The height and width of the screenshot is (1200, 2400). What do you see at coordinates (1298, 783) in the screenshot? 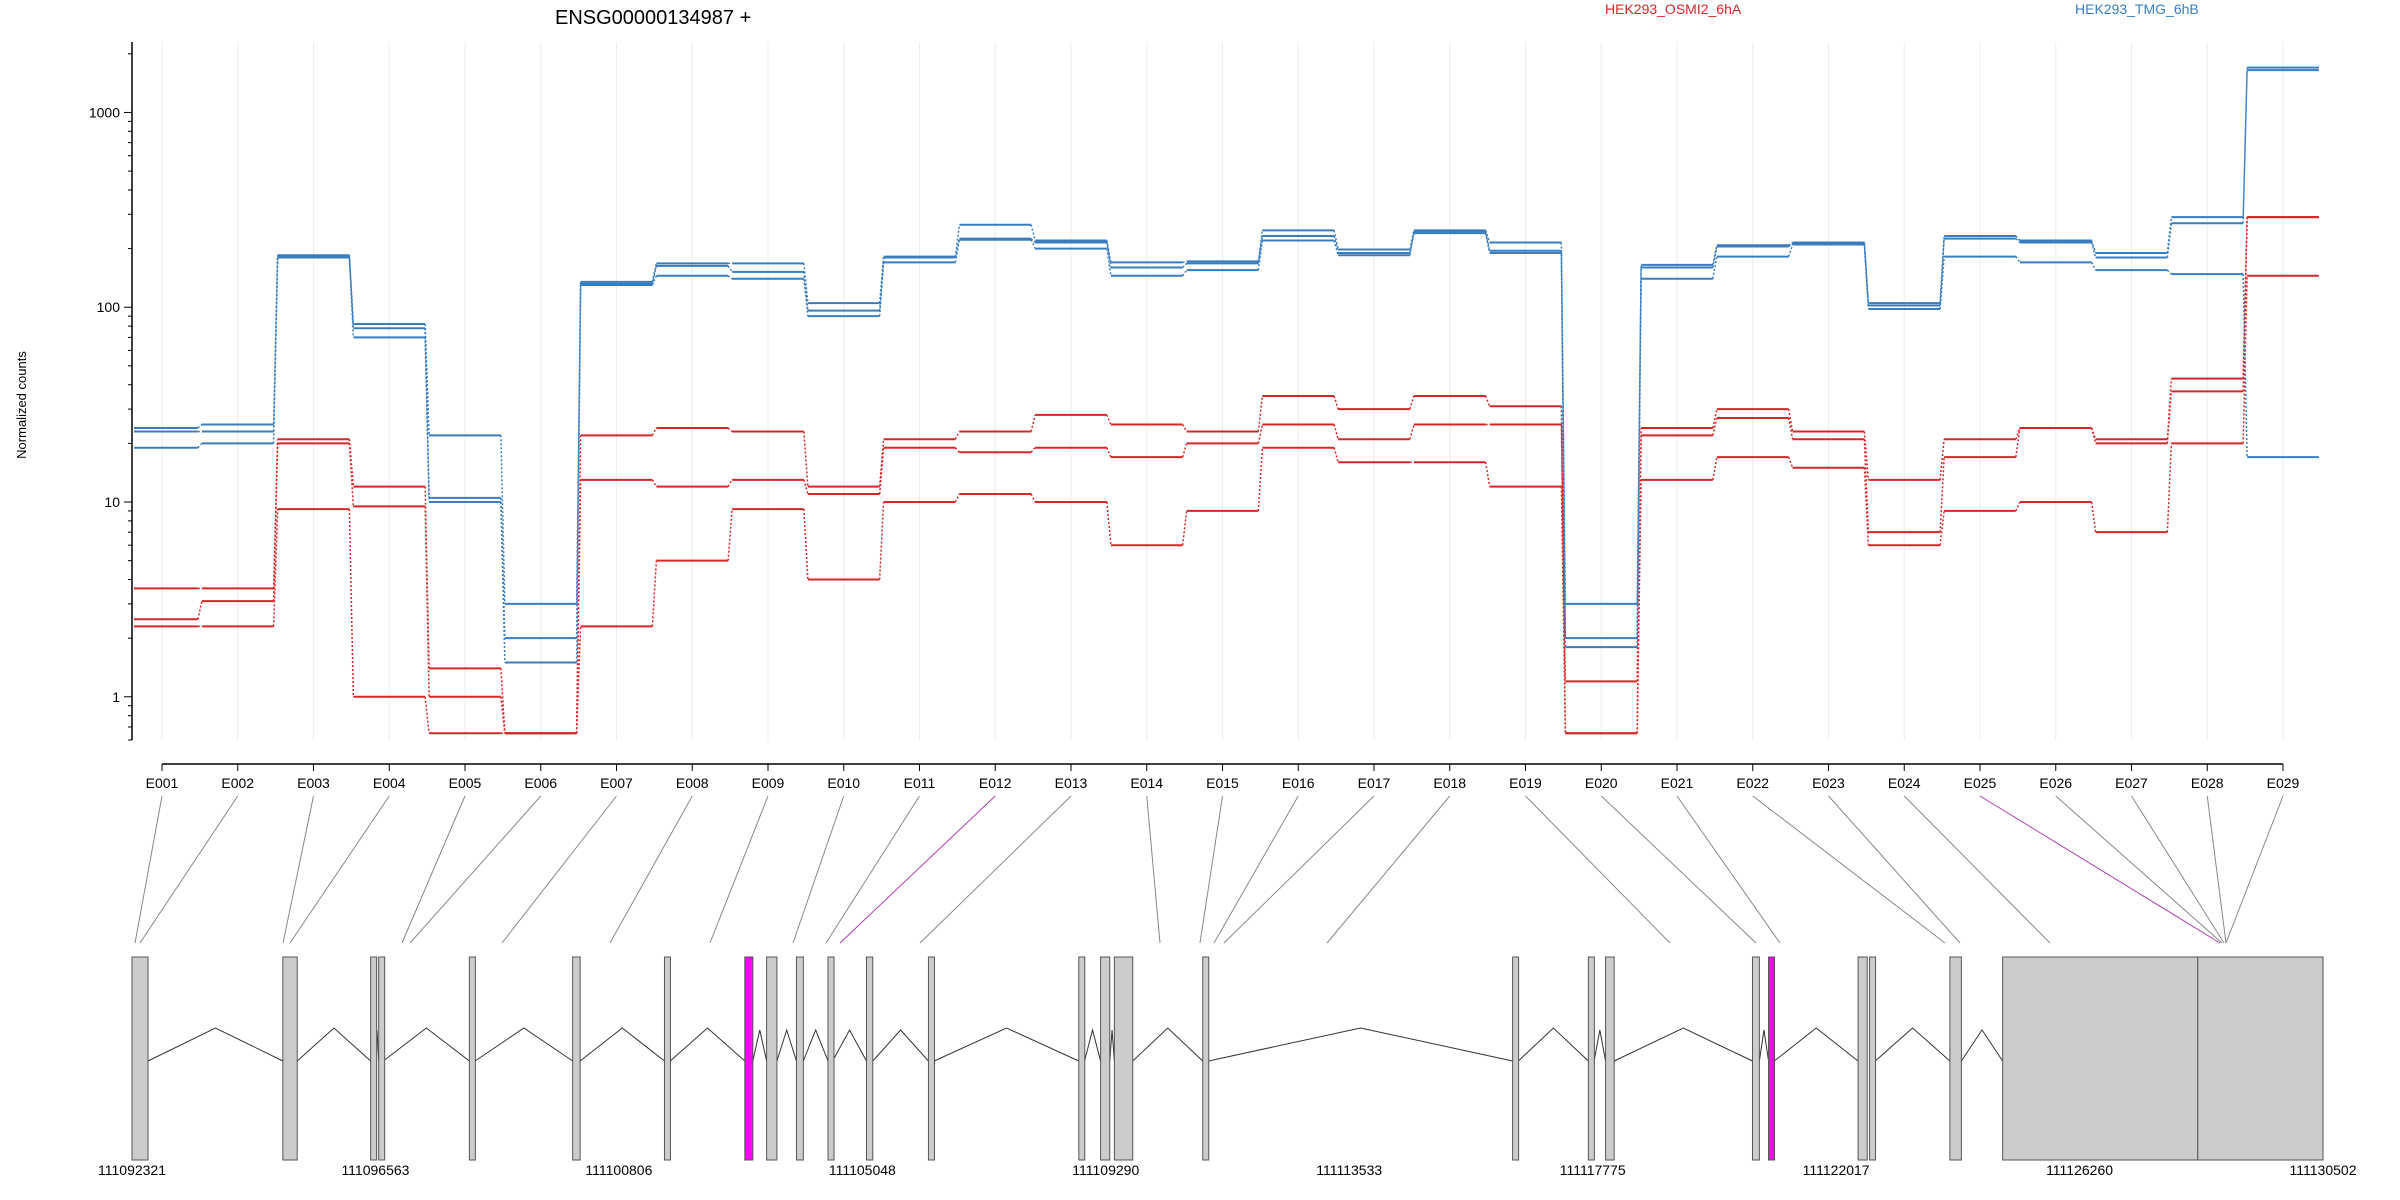
I see `x-tick-label: E016` at bounding box center [1298, 783].